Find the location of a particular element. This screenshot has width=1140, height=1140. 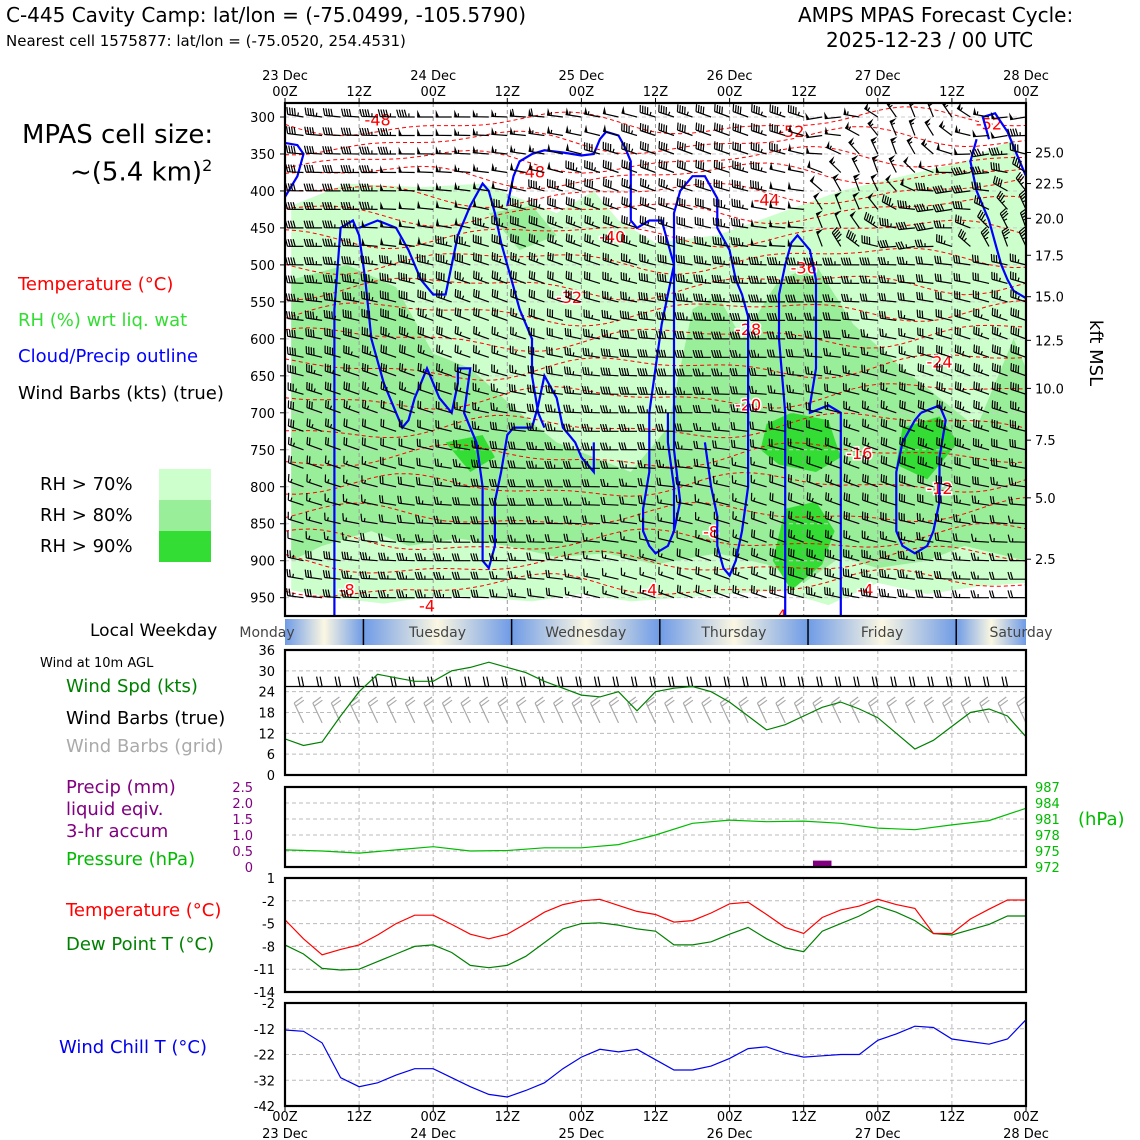

pressure-tick-label: 500 is located at coordinates (262, 266).